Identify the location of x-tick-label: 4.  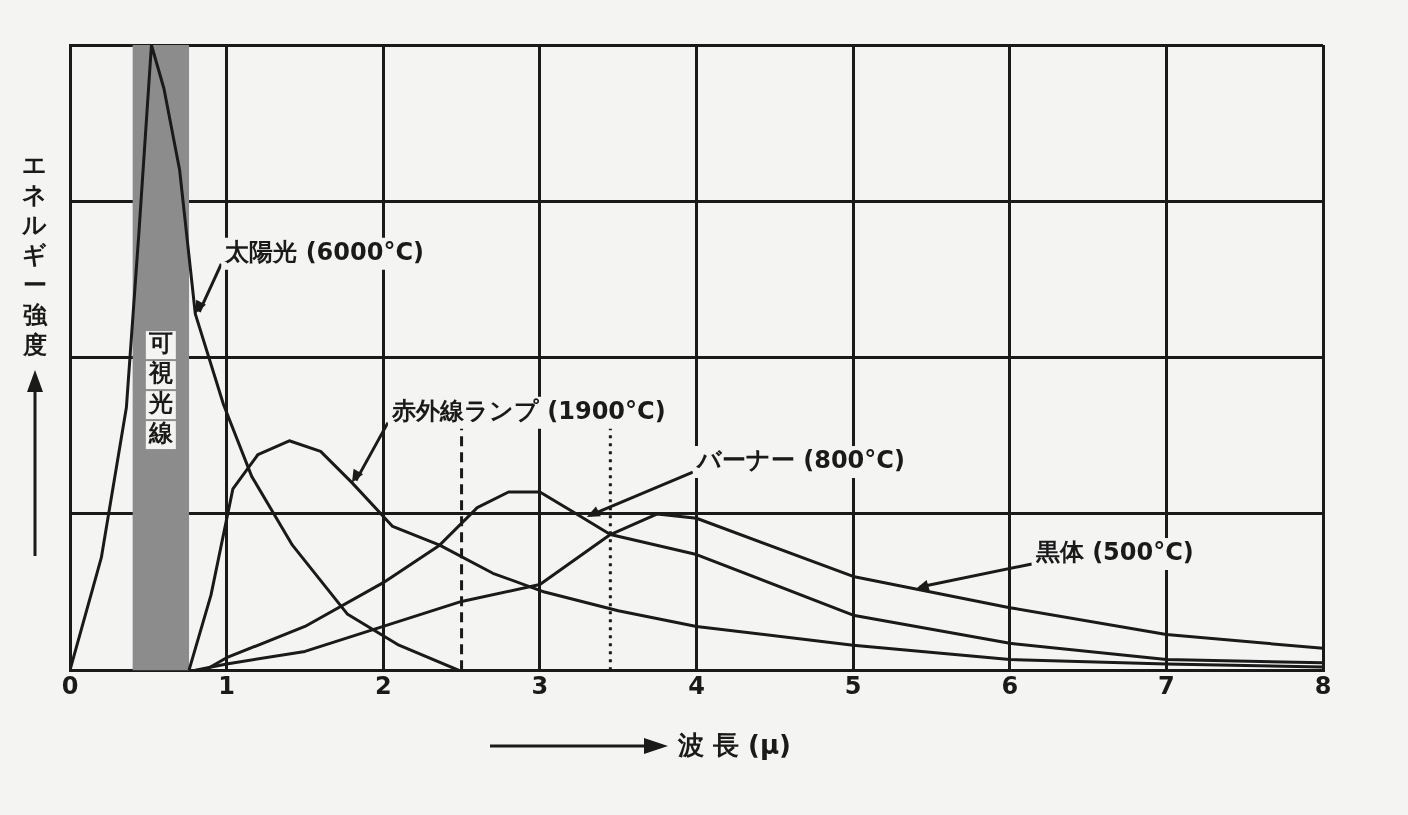
(696, 685).